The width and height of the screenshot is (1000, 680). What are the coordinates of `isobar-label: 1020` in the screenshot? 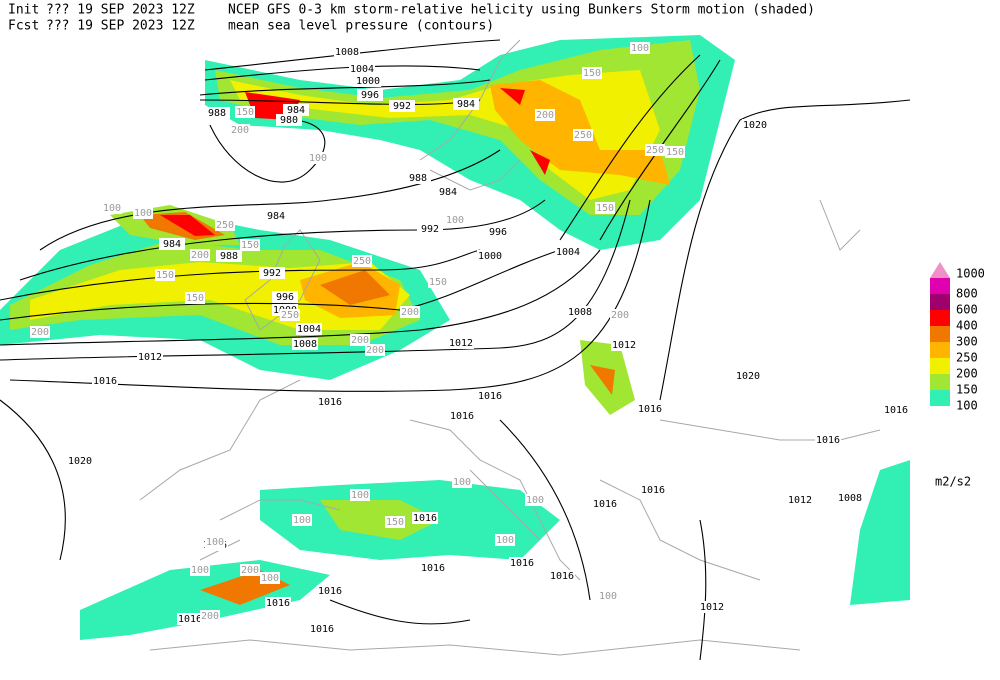 It's located at (748, 376).